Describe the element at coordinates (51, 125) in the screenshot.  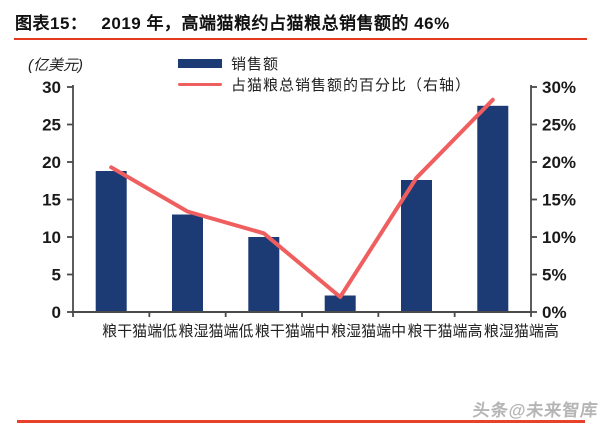
I see `left-axis-tick-label: 25` at that location.